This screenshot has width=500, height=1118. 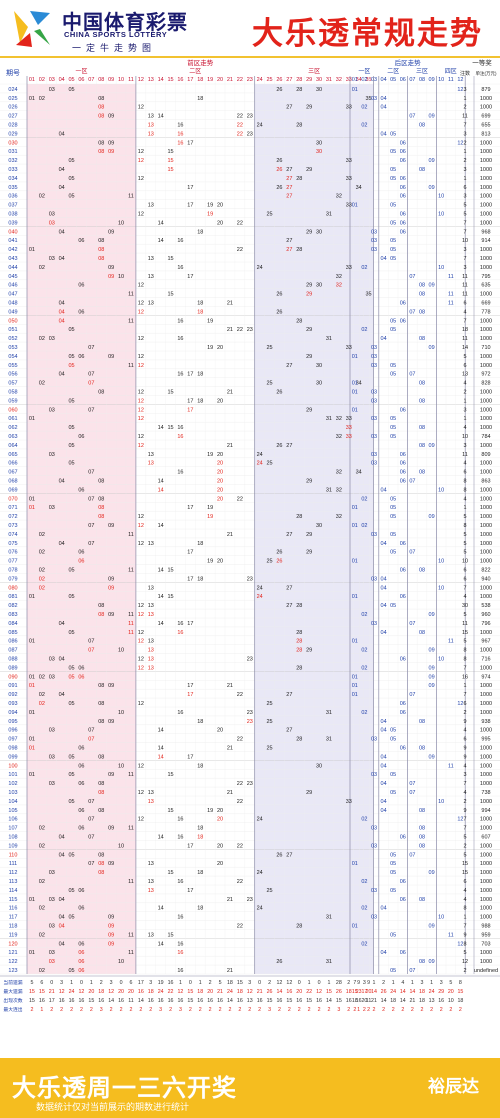 I want to click on front-ball: 29, so click(x=309, y=232).